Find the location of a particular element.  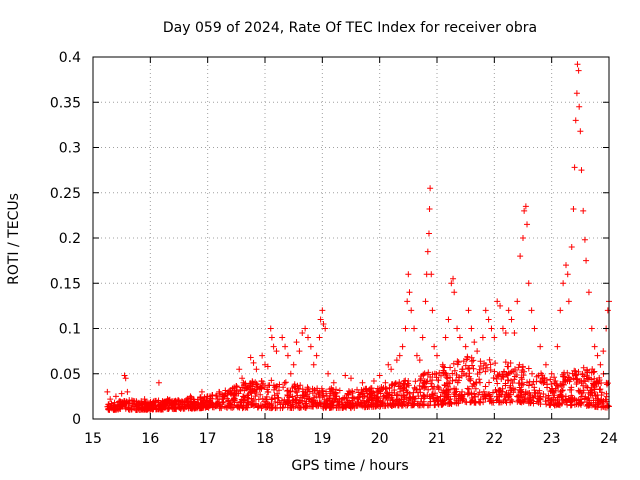

y-tick-label: 0.15 is located at coordinates (65, 284).